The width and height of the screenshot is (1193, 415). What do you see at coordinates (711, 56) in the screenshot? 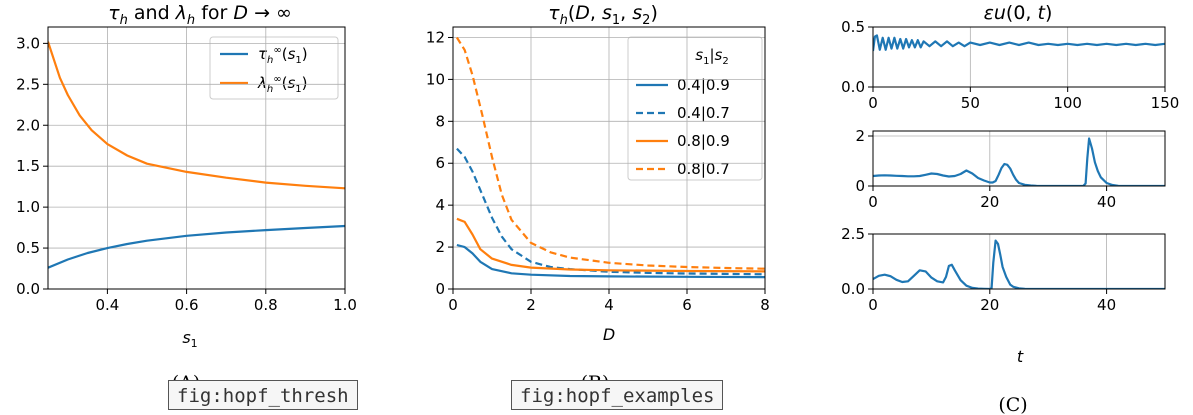
I see `panel-b-legend-title: s1|s2` at bounding box center [711, 56].